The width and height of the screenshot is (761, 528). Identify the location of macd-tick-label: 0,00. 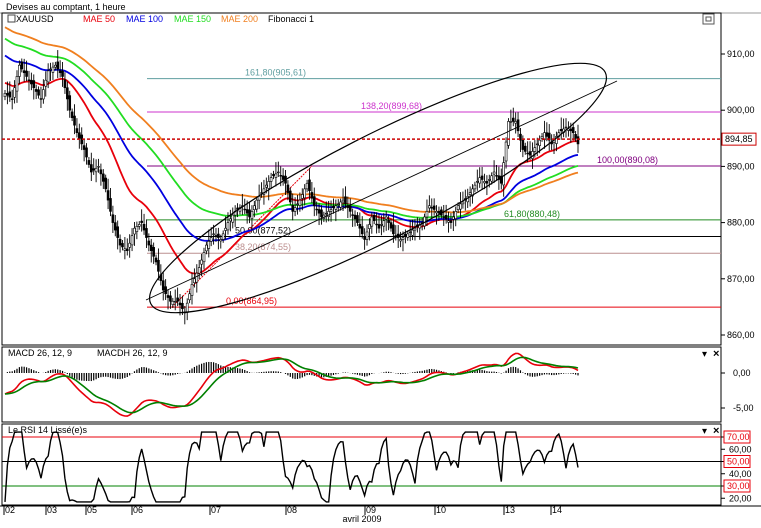
(742, 373).